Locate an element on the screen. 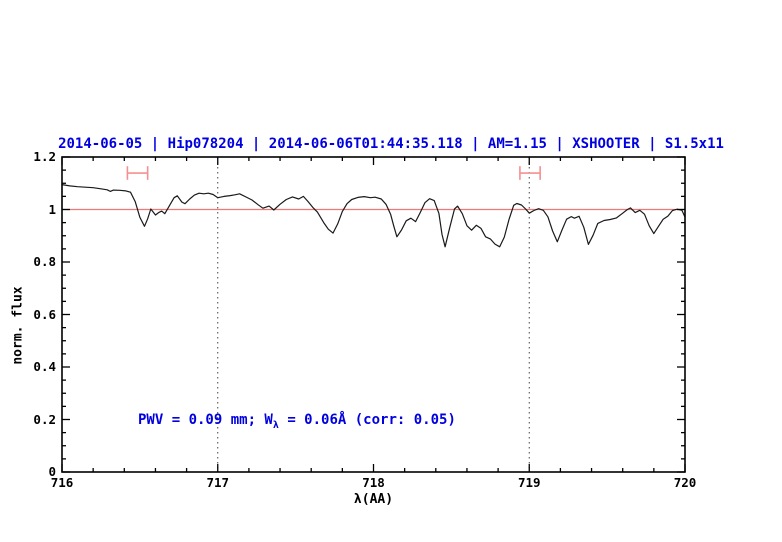 Image resolution: width=782 pixels, height=542 pixels. y-tick-label: 0.6 is located at coordinates (44, 314).